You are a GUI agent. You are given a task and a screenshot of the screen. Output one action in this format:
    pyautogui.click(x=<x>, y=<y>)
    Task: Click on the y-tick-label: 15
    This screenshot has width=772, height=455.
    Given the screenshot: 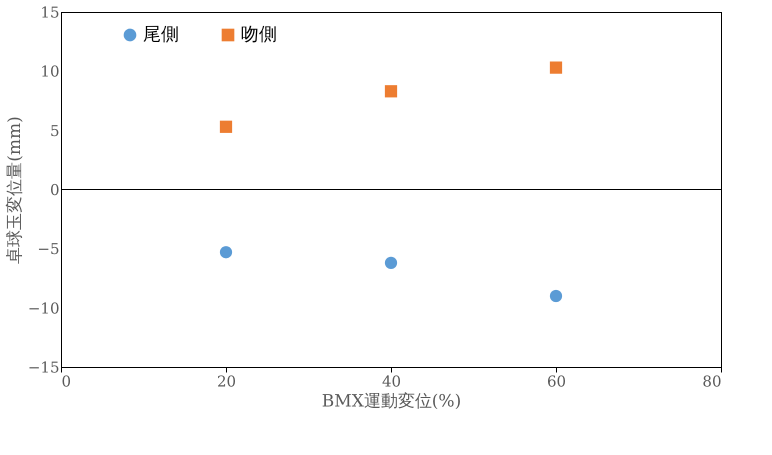 What is the action you would take?
    pyautogui.click(x=50, y=13)
    